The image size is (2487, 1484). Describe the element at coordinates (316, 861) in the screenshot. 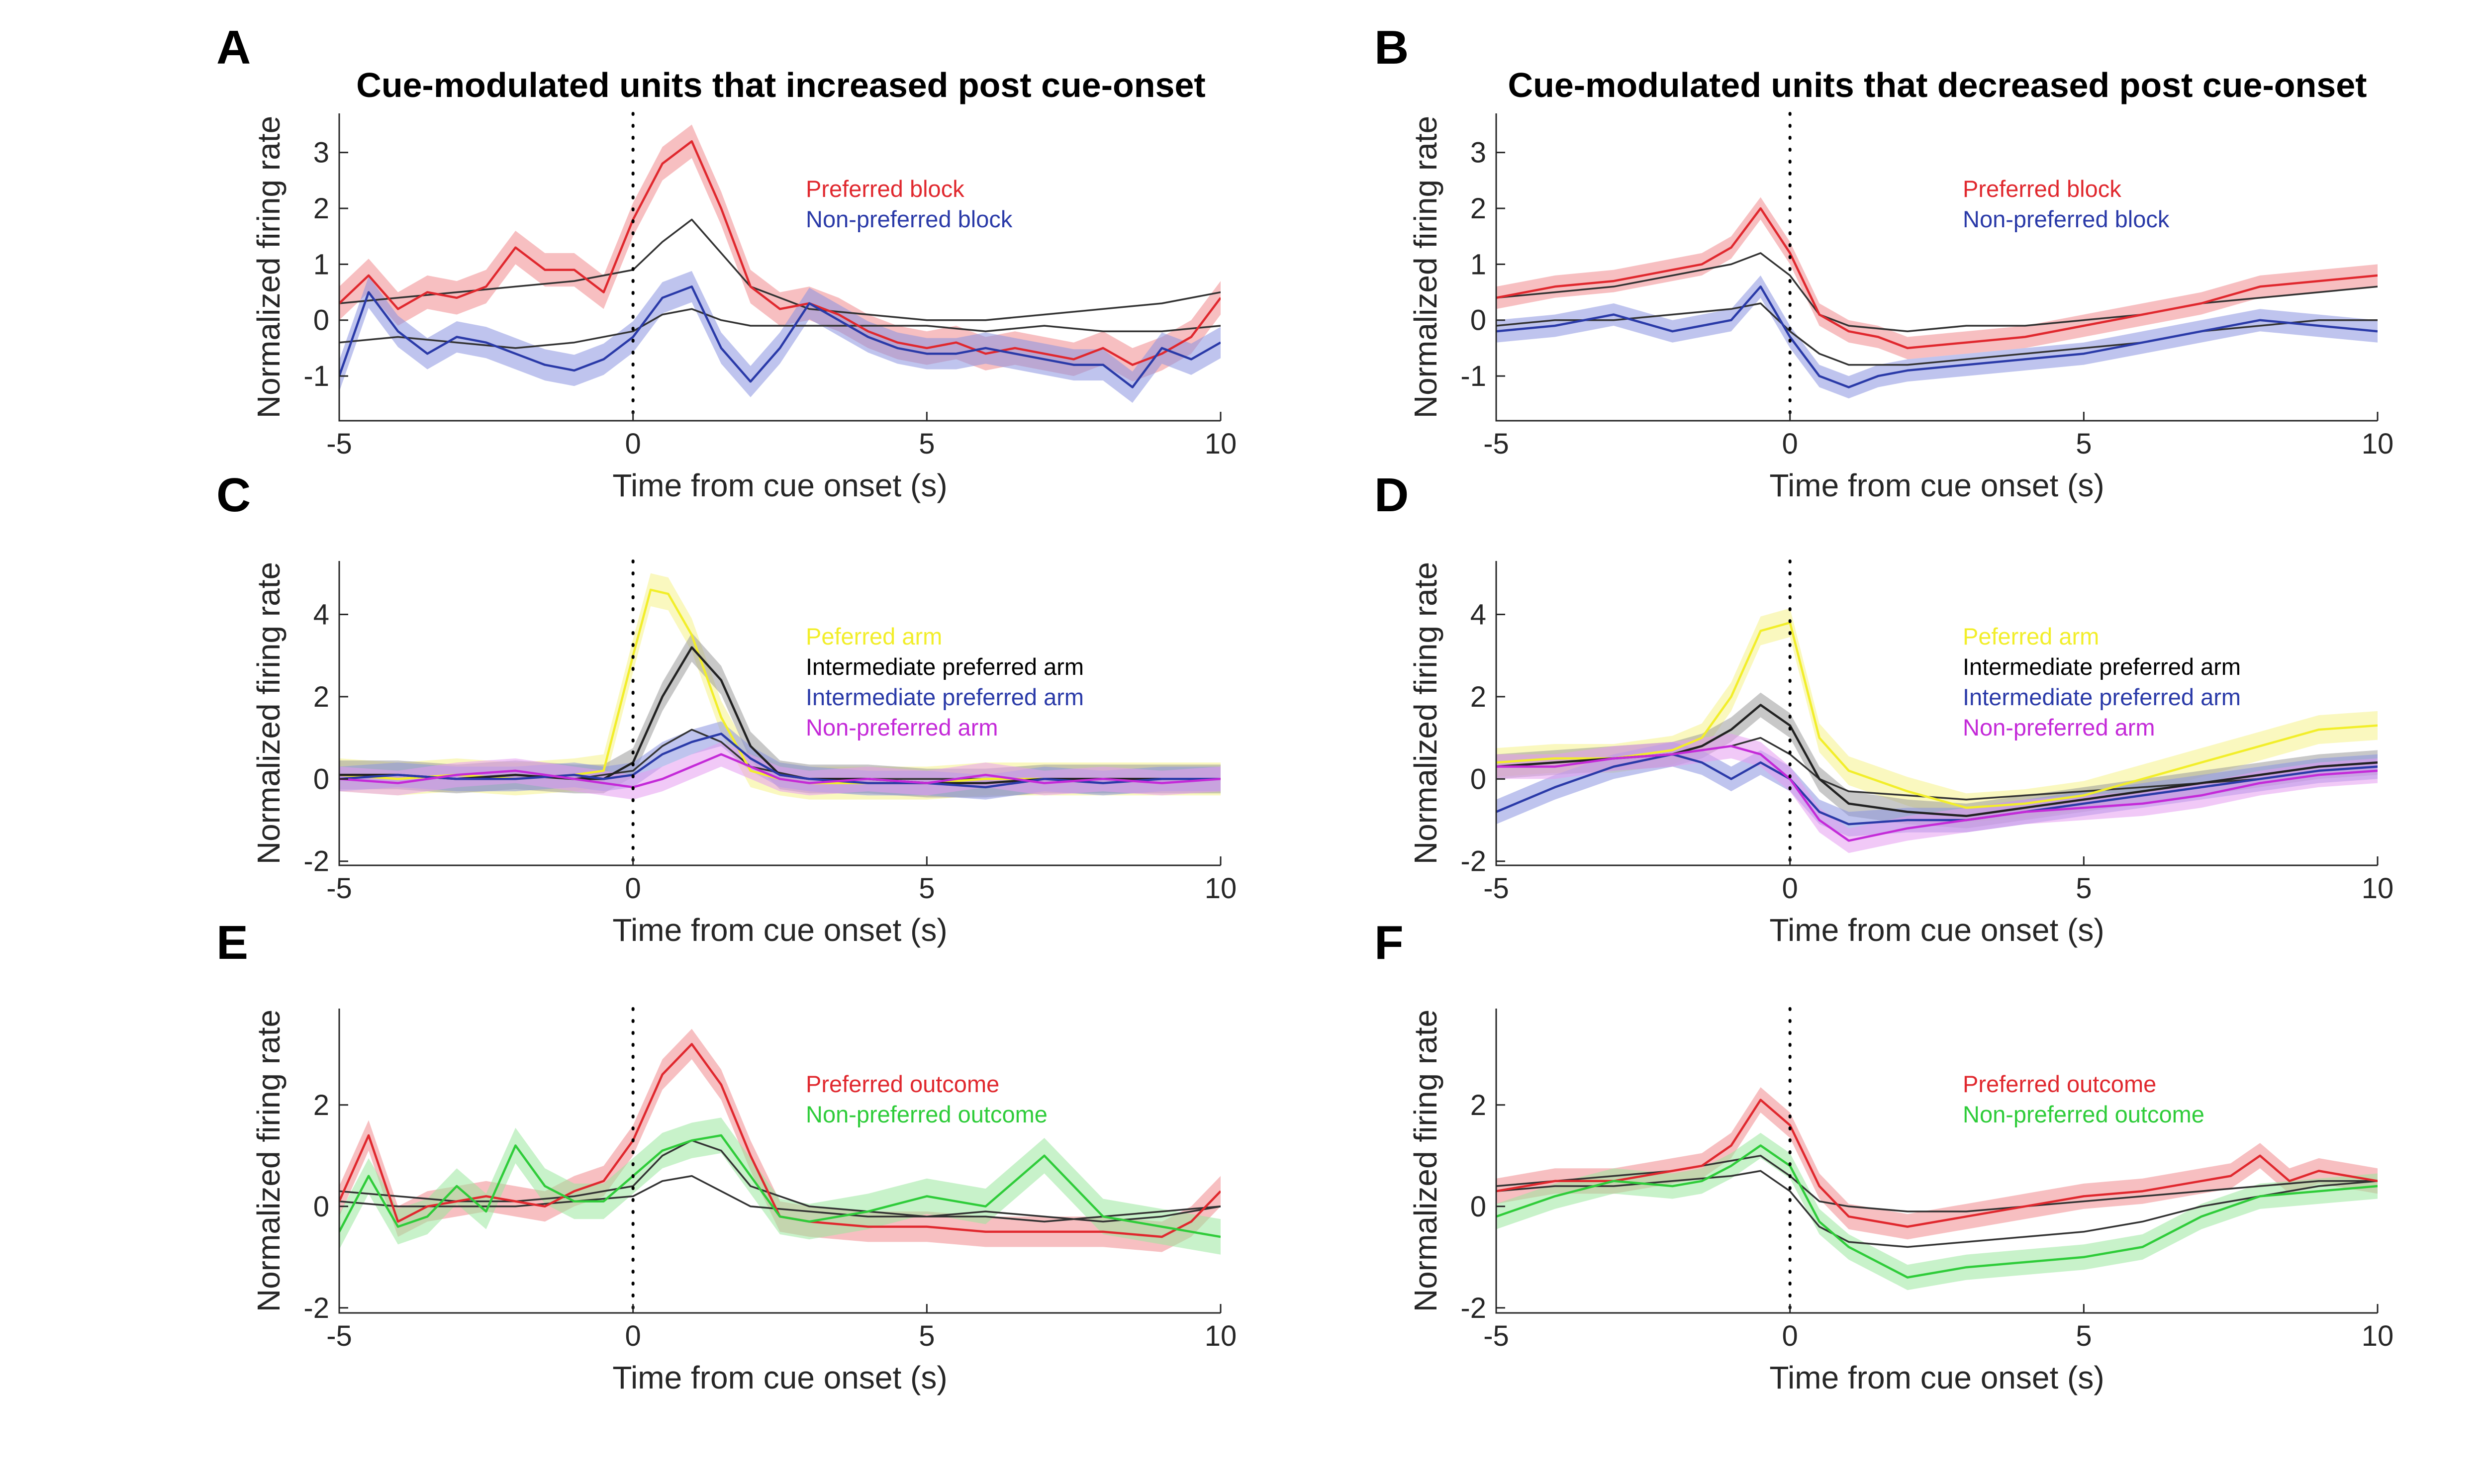

I see `y-tick-label-c: -2` at that location.